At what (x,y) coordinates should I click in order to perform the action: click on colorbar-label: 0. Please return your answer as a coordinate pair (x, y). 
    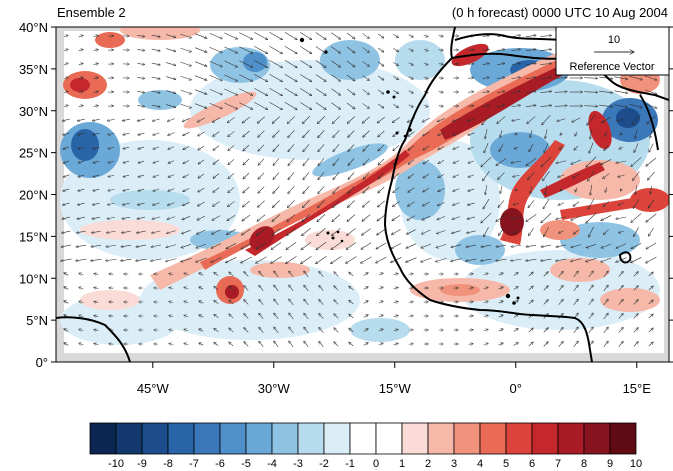
    Looking at the image, I should click on (376, 464).